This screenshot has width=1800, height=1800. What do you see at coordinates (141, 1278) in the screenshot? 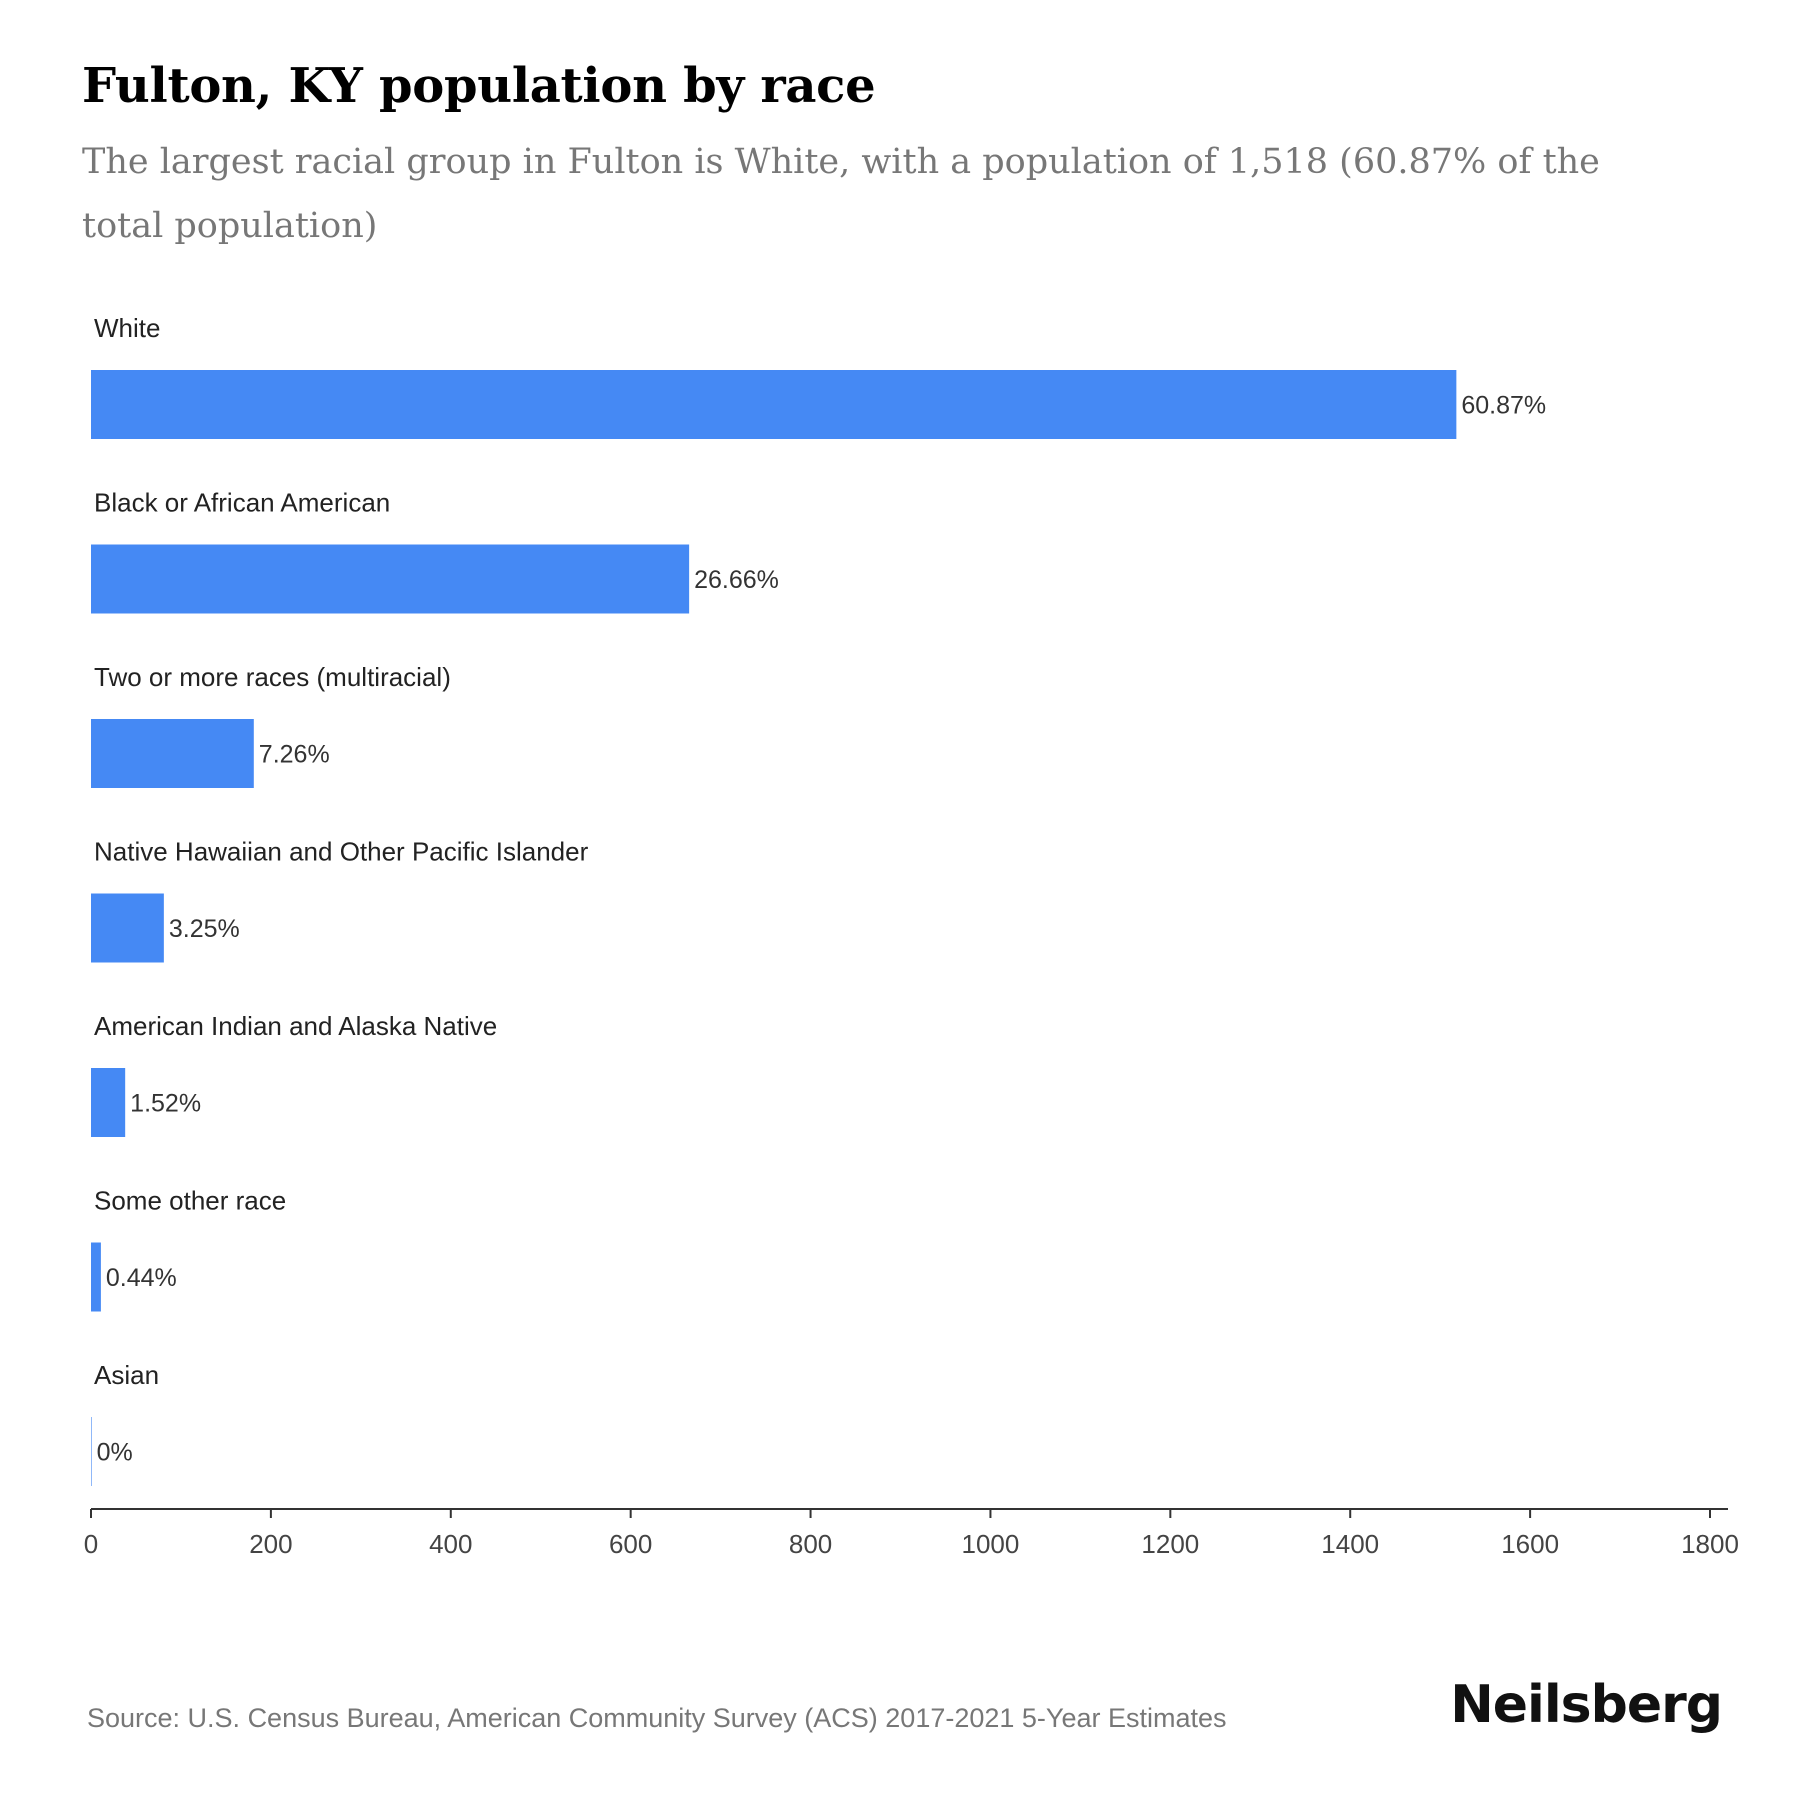
I see `value-label: 0.44%` at bounding box center [141, 1278].